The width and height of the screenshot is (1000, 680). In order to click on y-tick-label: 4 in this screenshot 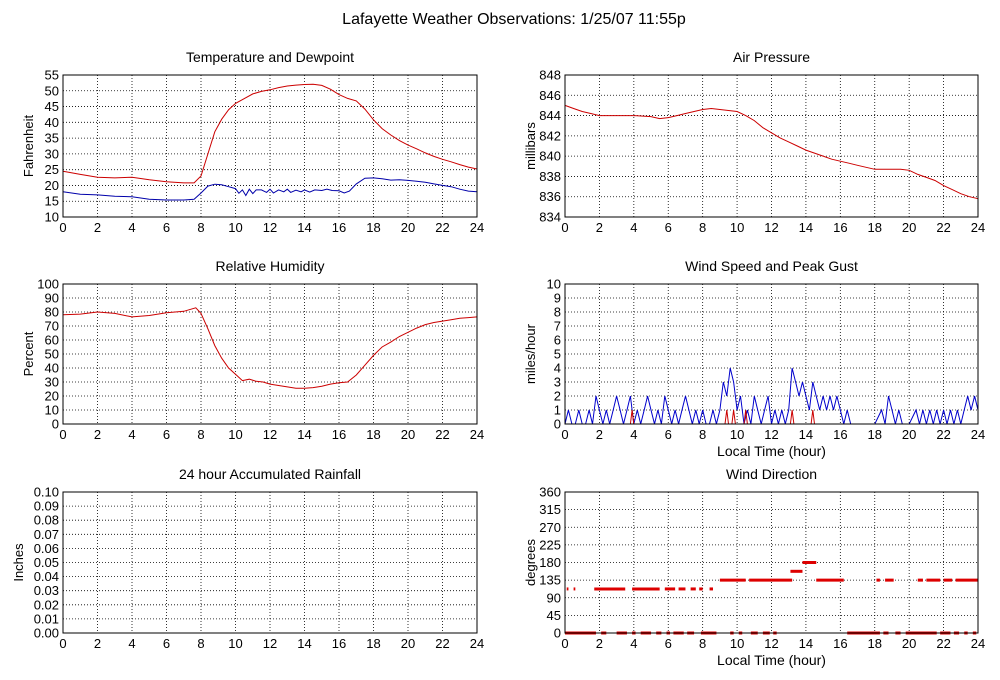, I will do `click(557, 368)`.